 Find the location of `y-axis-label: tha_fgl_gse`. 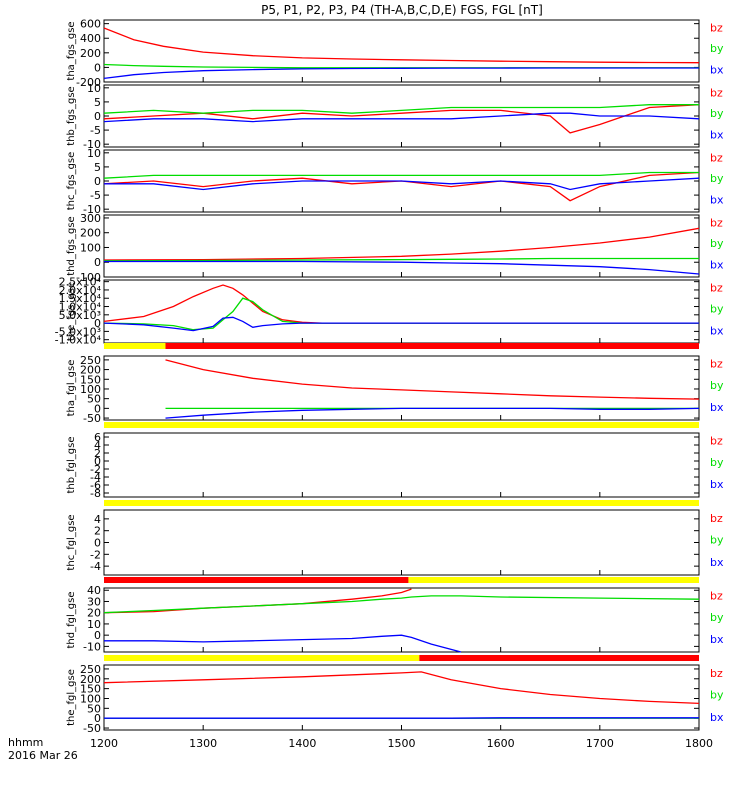

y-axis-label: tha_fgl_gse is located at coordinates (71, 388).